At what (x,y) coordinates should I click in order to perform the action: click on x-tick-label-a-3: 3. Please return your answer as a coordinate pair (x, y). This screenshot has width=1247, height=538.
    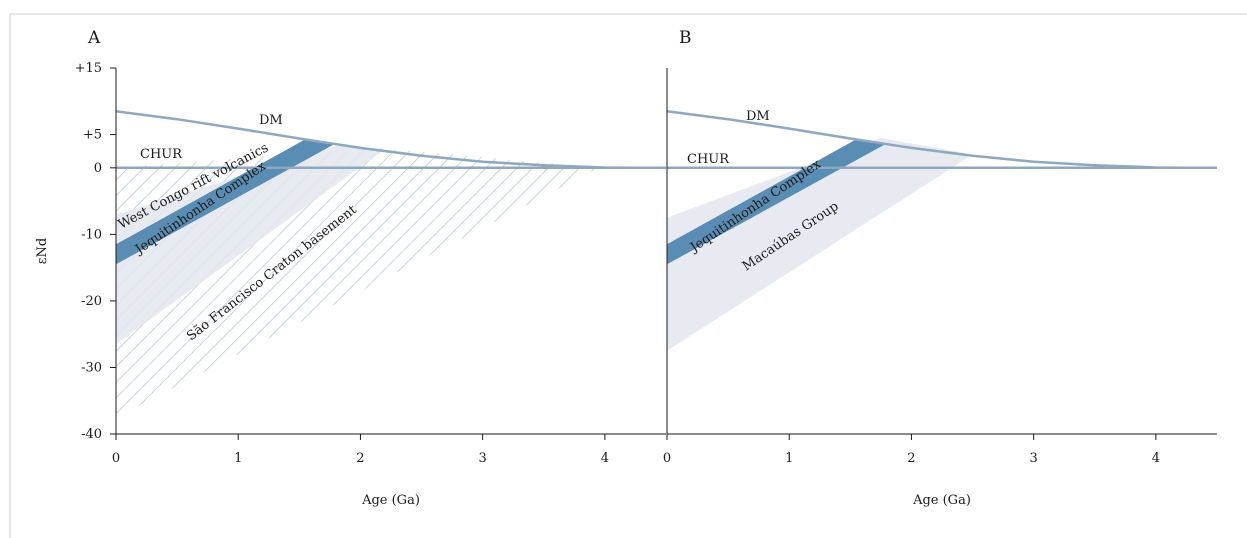
    Looking at the image, I should click on (483, 458).